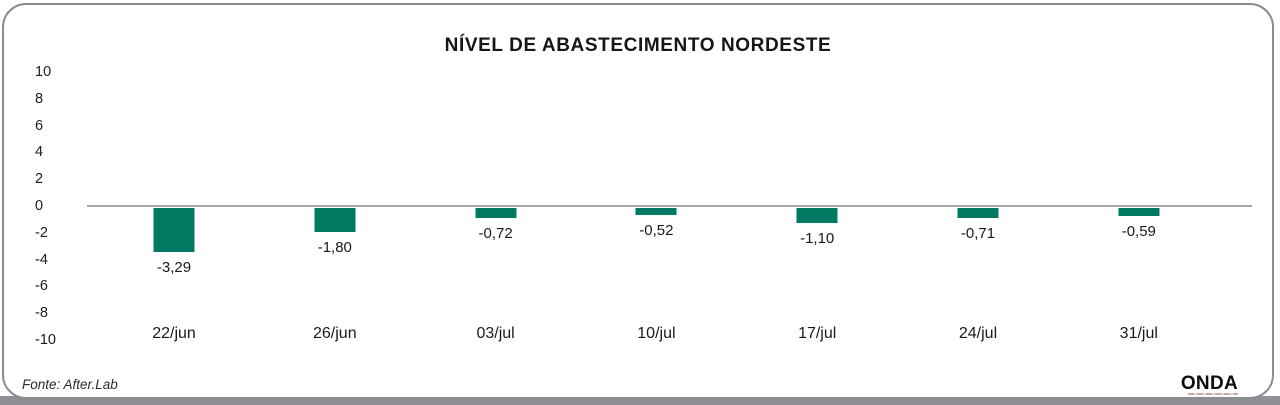  Describe the element at coordinates (1138, 333) in the screenshot. I see `x-axis-label: 31/jul` at that location.